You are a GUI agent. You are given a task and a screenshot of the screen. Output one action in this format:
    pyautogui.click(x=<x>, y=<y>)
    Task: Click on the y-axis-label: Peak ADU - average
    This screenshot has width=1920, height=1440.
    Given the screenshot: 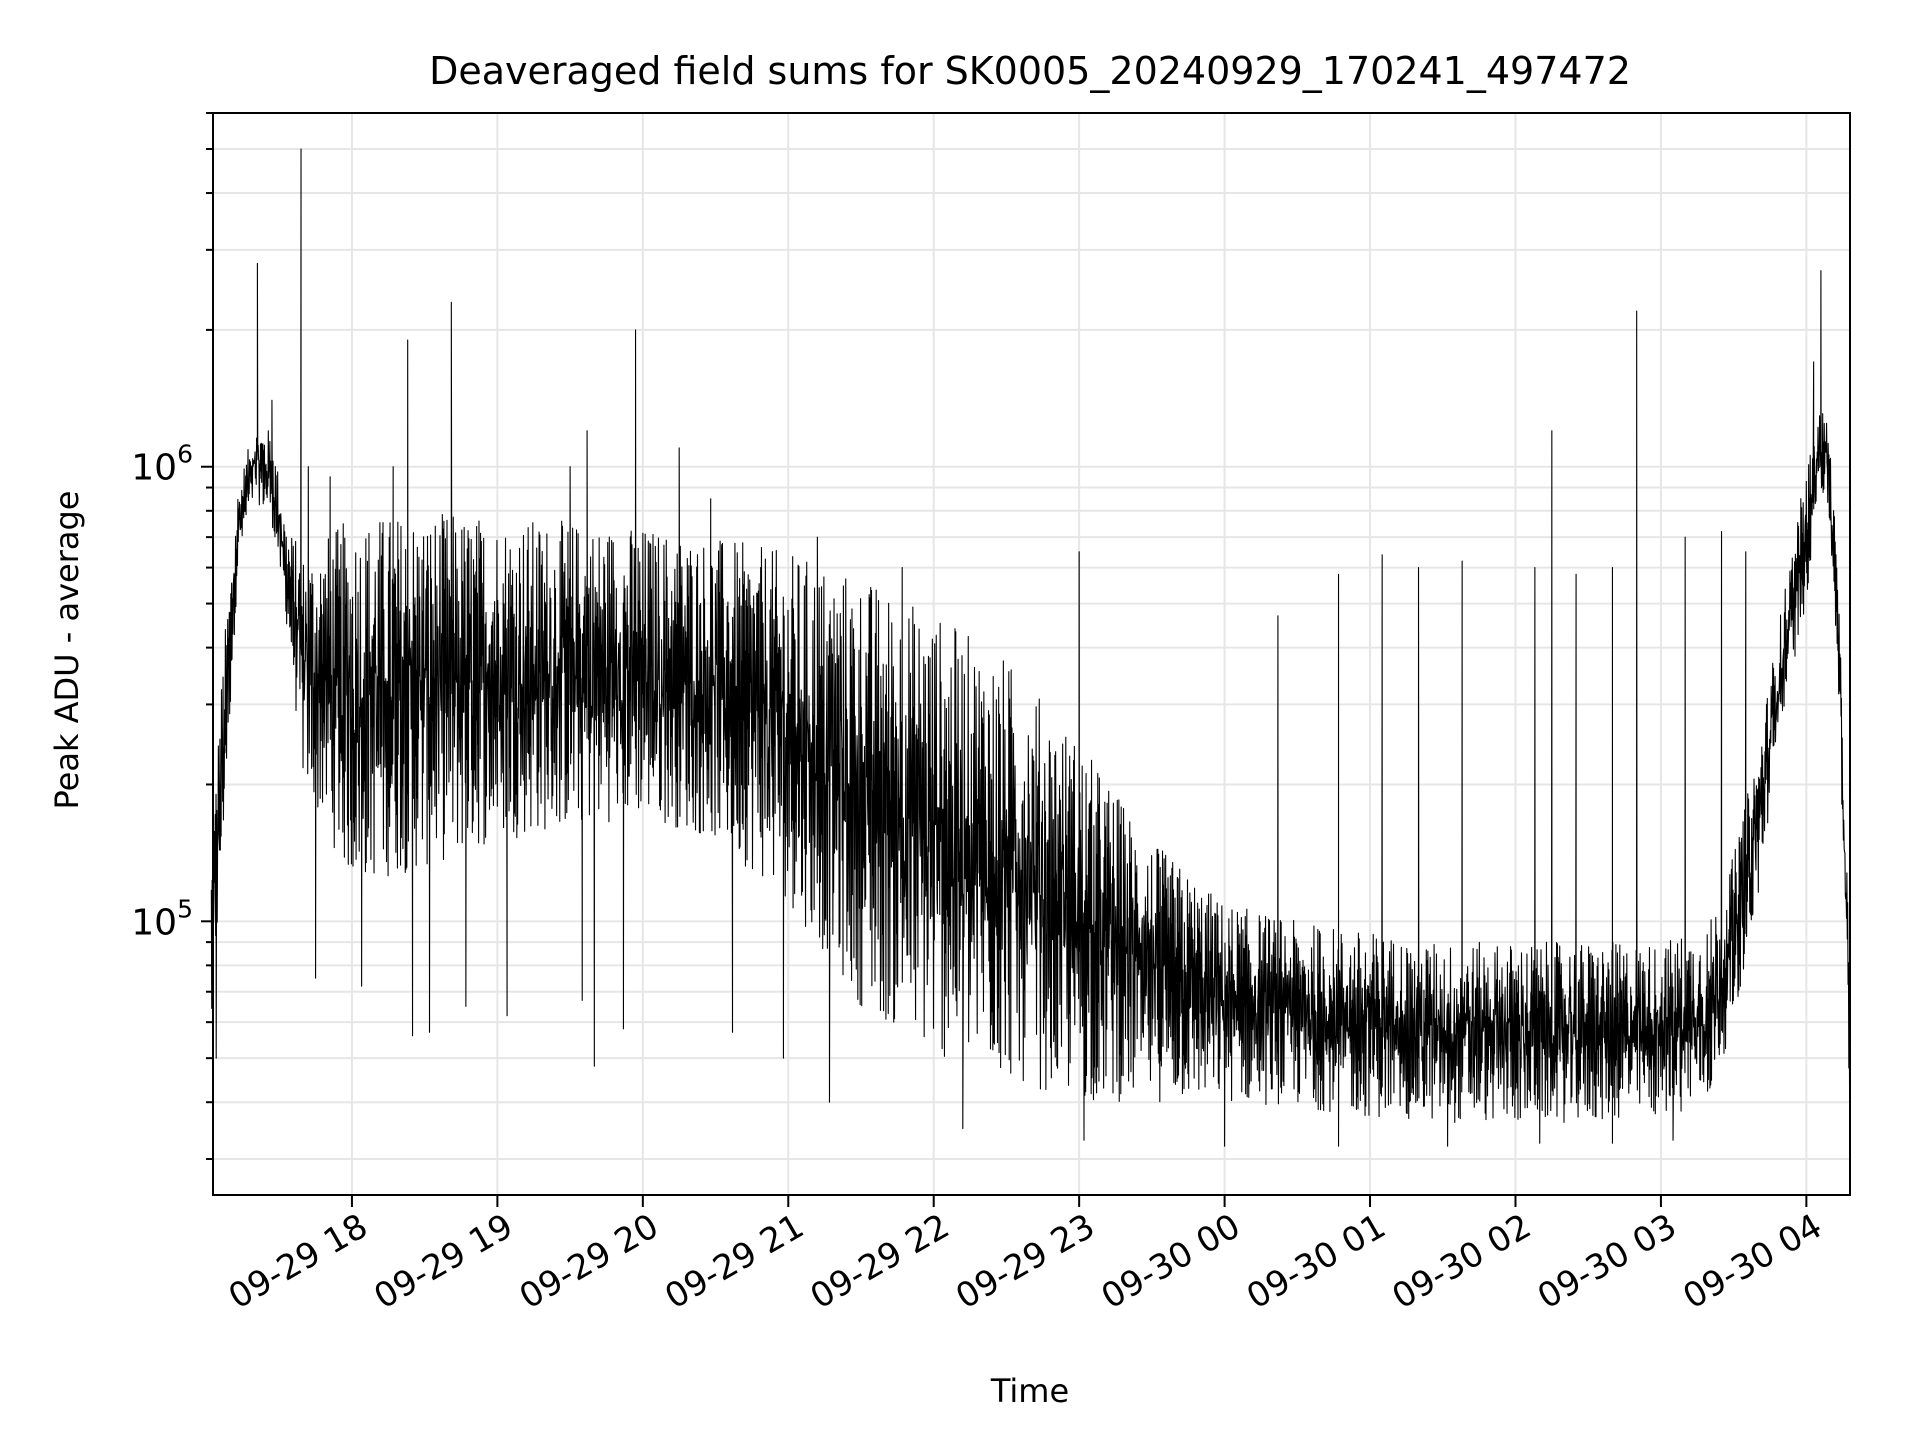 What is the action you would take?
    pyautogui.click(x=67, y=650)
    